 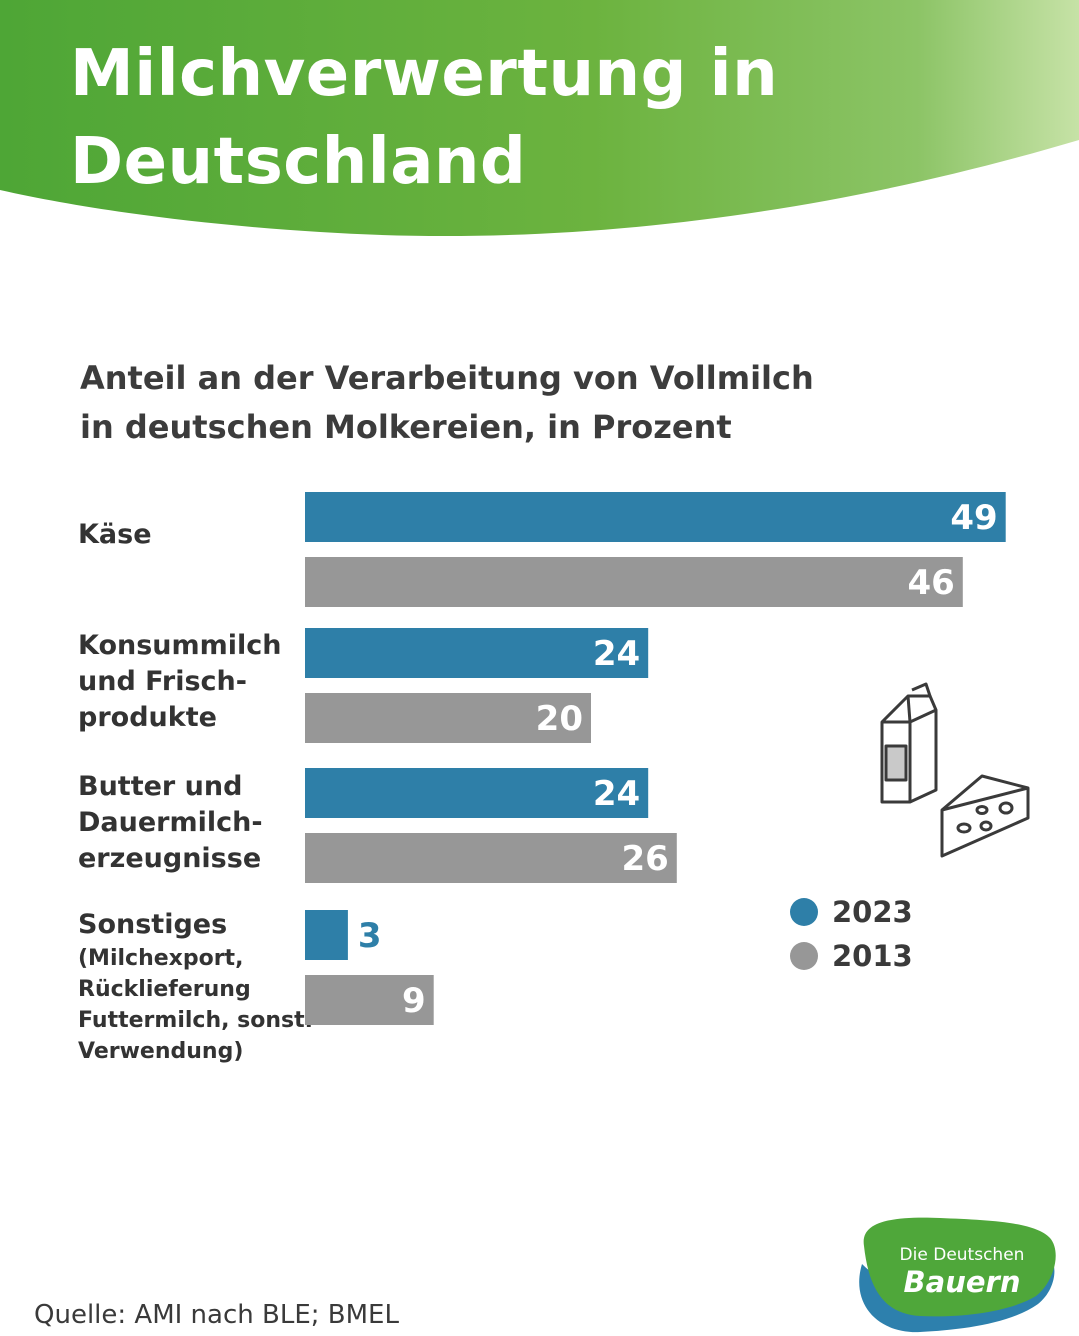 I want to click on data-label-2013-1: 20, so click(x=559, y=719).